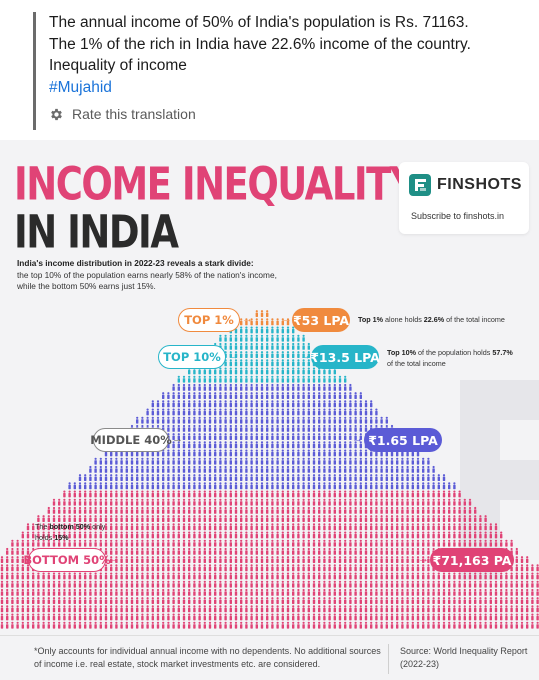 The height and width of the screenshot is (680, 539). Describe the element at coordinates (233, 356) in the screenshot. I see `arrow-icon: →` at that location.